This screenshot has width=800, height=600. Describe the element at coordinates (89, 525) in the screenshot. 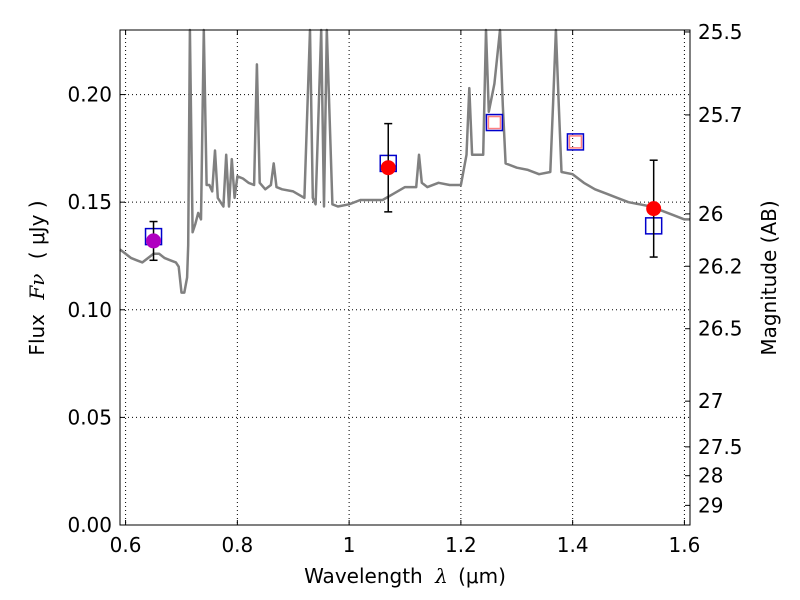

I see `y-tick-label: 0.00` at that location.